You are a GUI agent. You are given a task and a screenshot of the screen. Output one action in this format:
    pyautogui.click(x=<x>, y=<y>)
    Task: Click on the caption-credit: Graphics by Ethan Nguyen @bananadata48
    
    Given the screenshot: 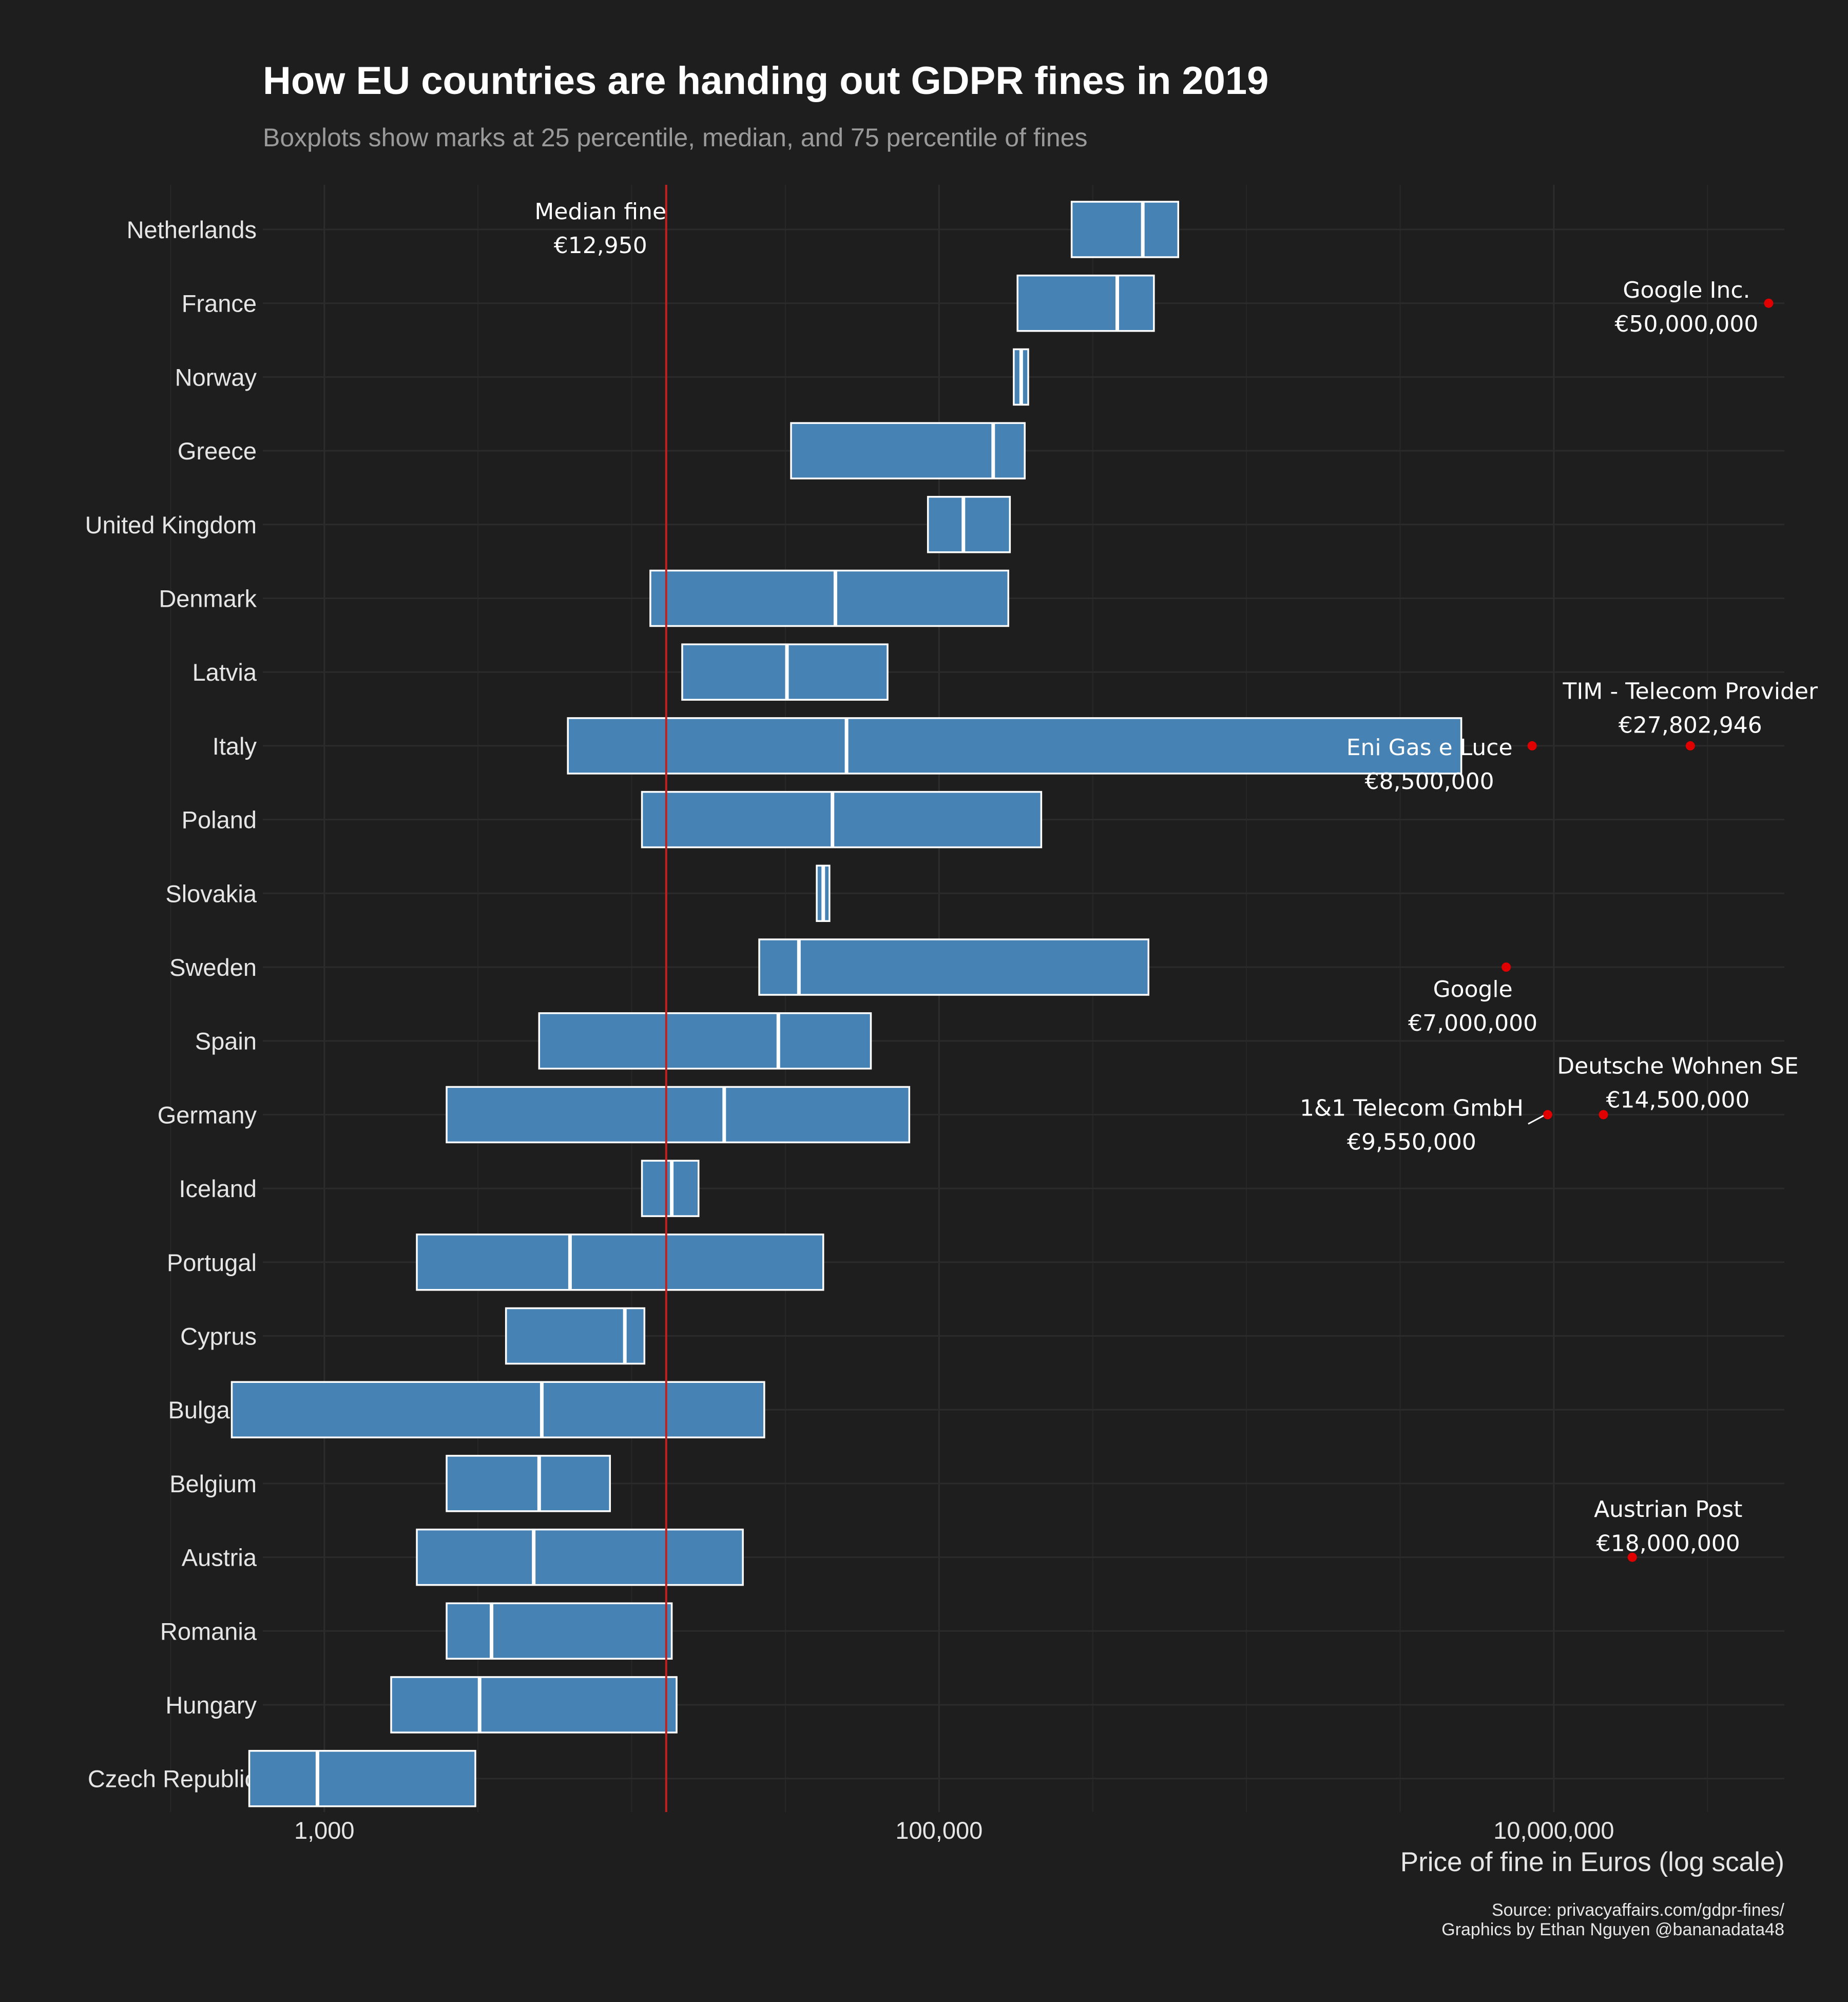 What is the action you would take?
    pyautogui.click(x=1612, y=1929)
    